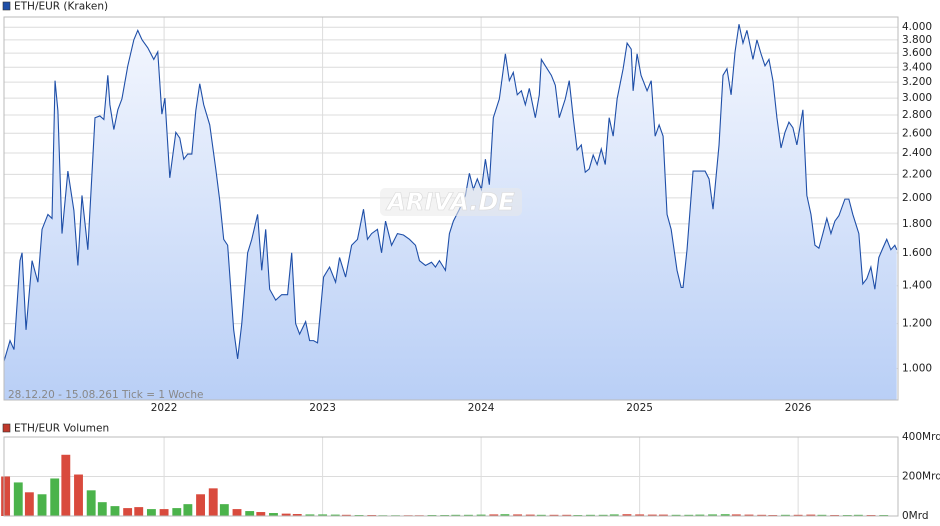 This screenshot has width=940, height=526. I want to click on legend-label: ETH/EUR Volumen, so click(61, 429).